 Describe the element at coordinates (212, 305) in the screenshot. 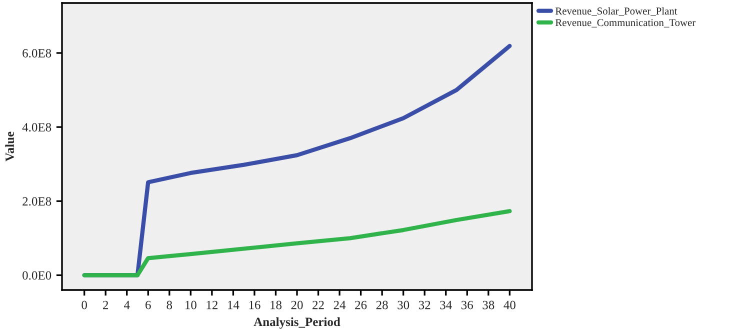

I see `x-tick-label: 12` at that location.